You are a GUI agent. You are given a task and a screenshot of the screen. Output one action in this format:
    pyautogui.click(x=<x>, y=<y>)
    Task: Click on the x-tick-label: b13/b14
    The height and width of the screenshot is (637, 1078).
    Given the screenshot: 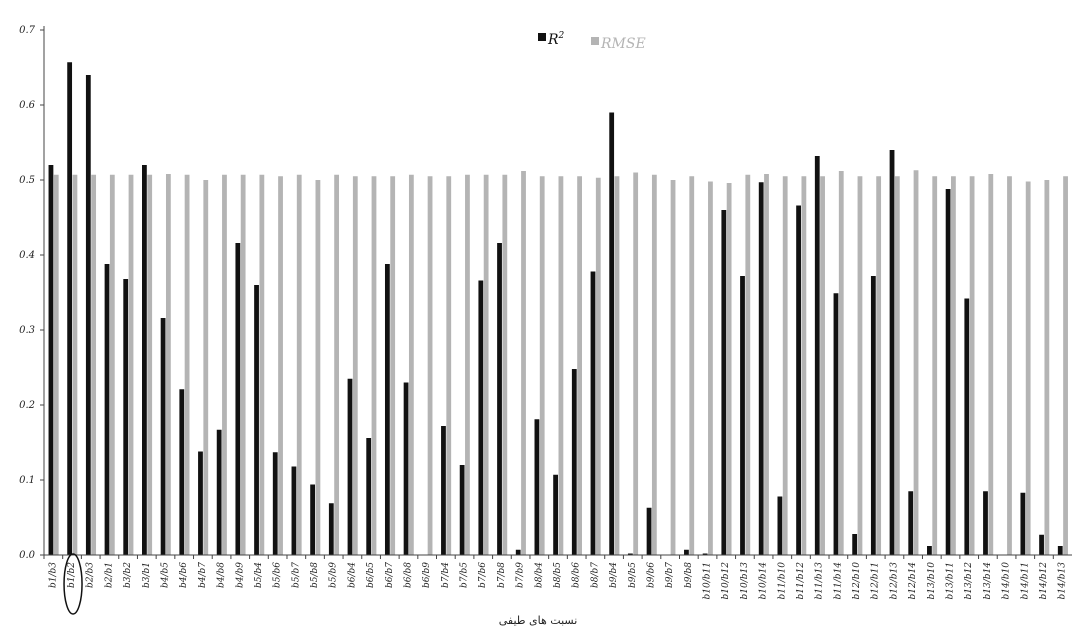 What is the action you would take?
    pyautogui.click(x=988, y=581)
    